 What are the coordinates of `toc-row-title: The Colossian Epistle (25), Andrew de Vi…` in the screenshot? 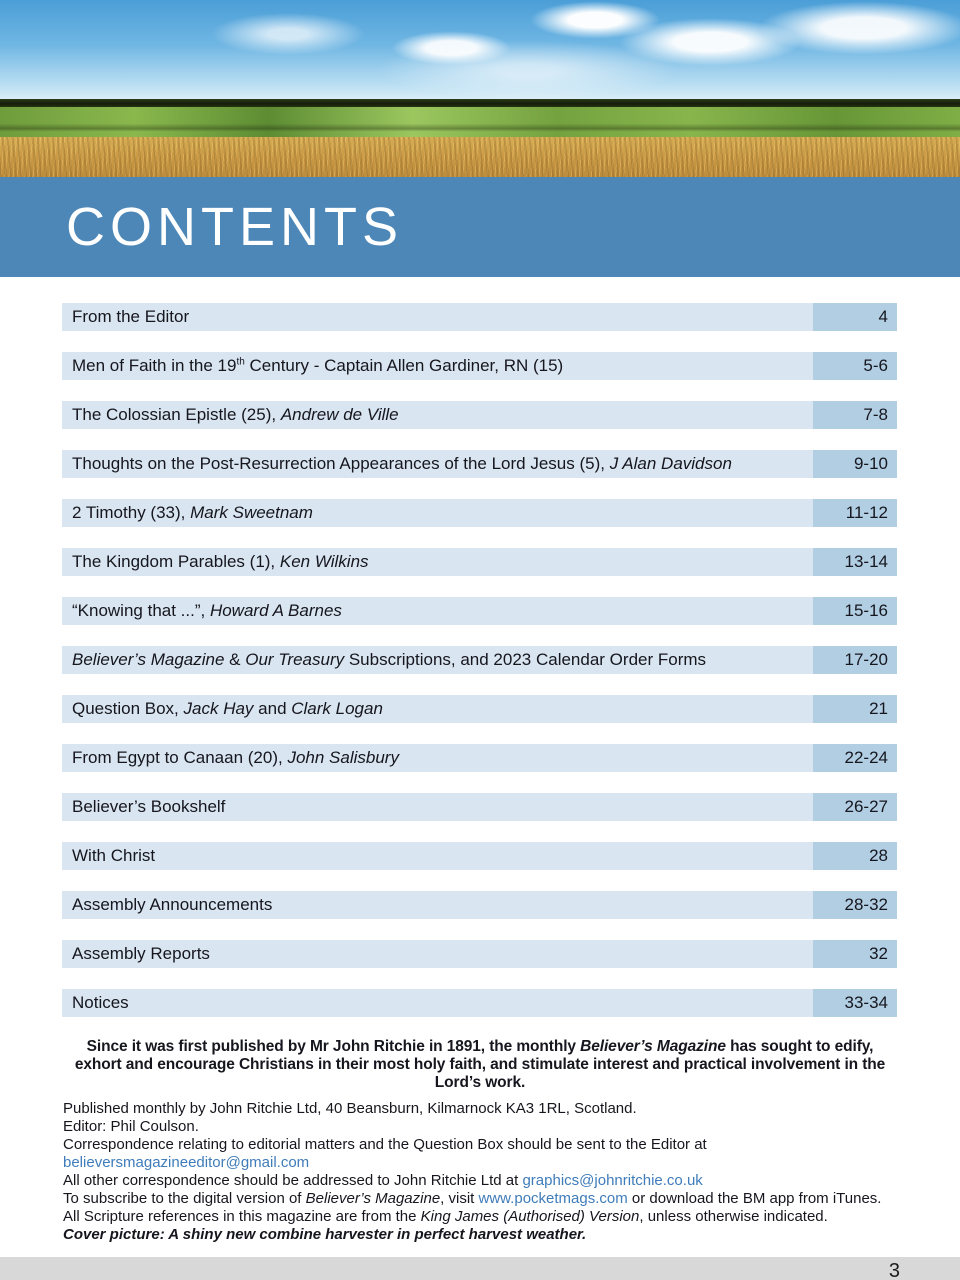 It's located at (437, 415).